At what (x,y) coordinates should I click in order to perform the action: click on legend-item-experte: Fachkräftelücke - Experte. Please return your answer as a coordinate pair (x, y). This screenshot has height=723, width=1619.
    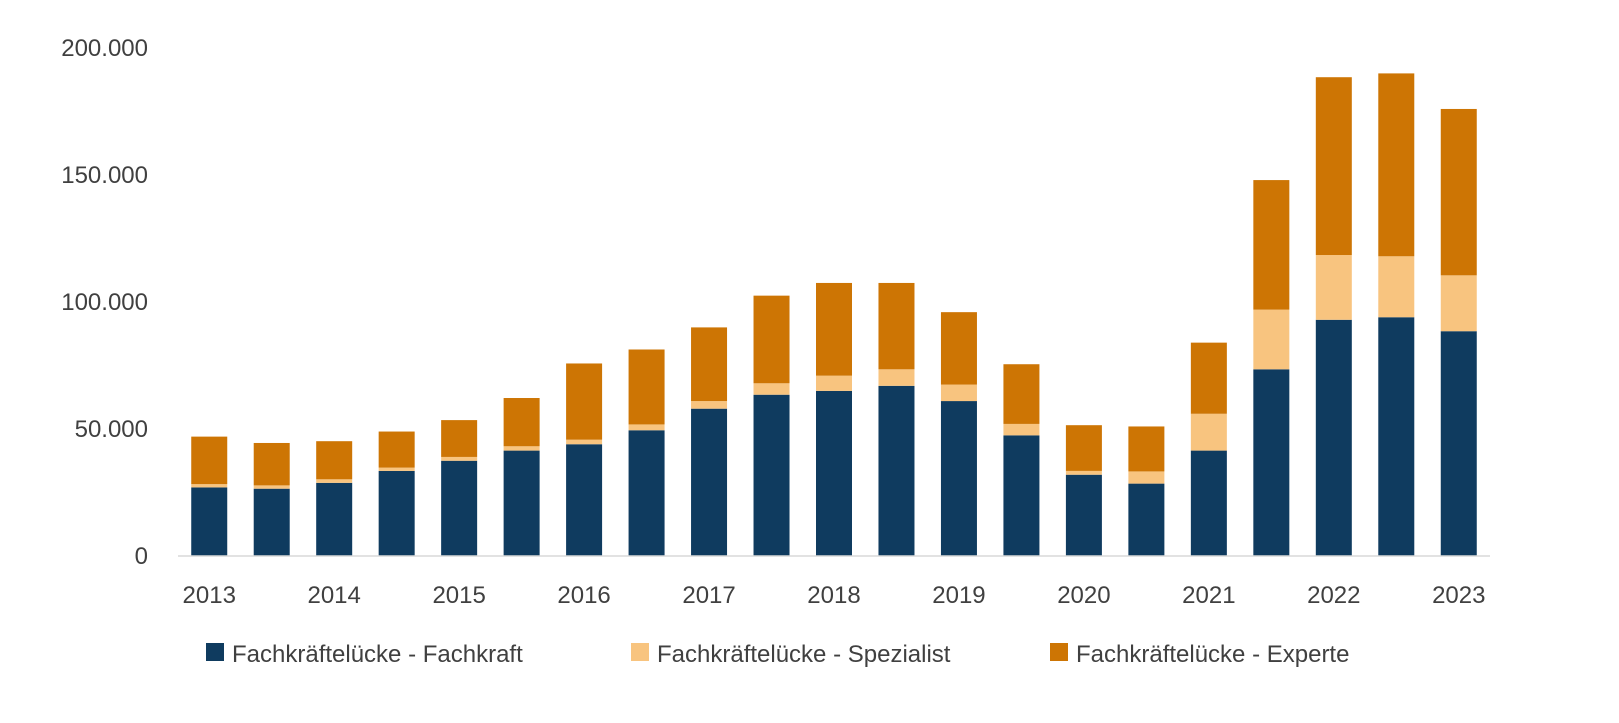
    Looking at the image, I should click on (1199, 654).